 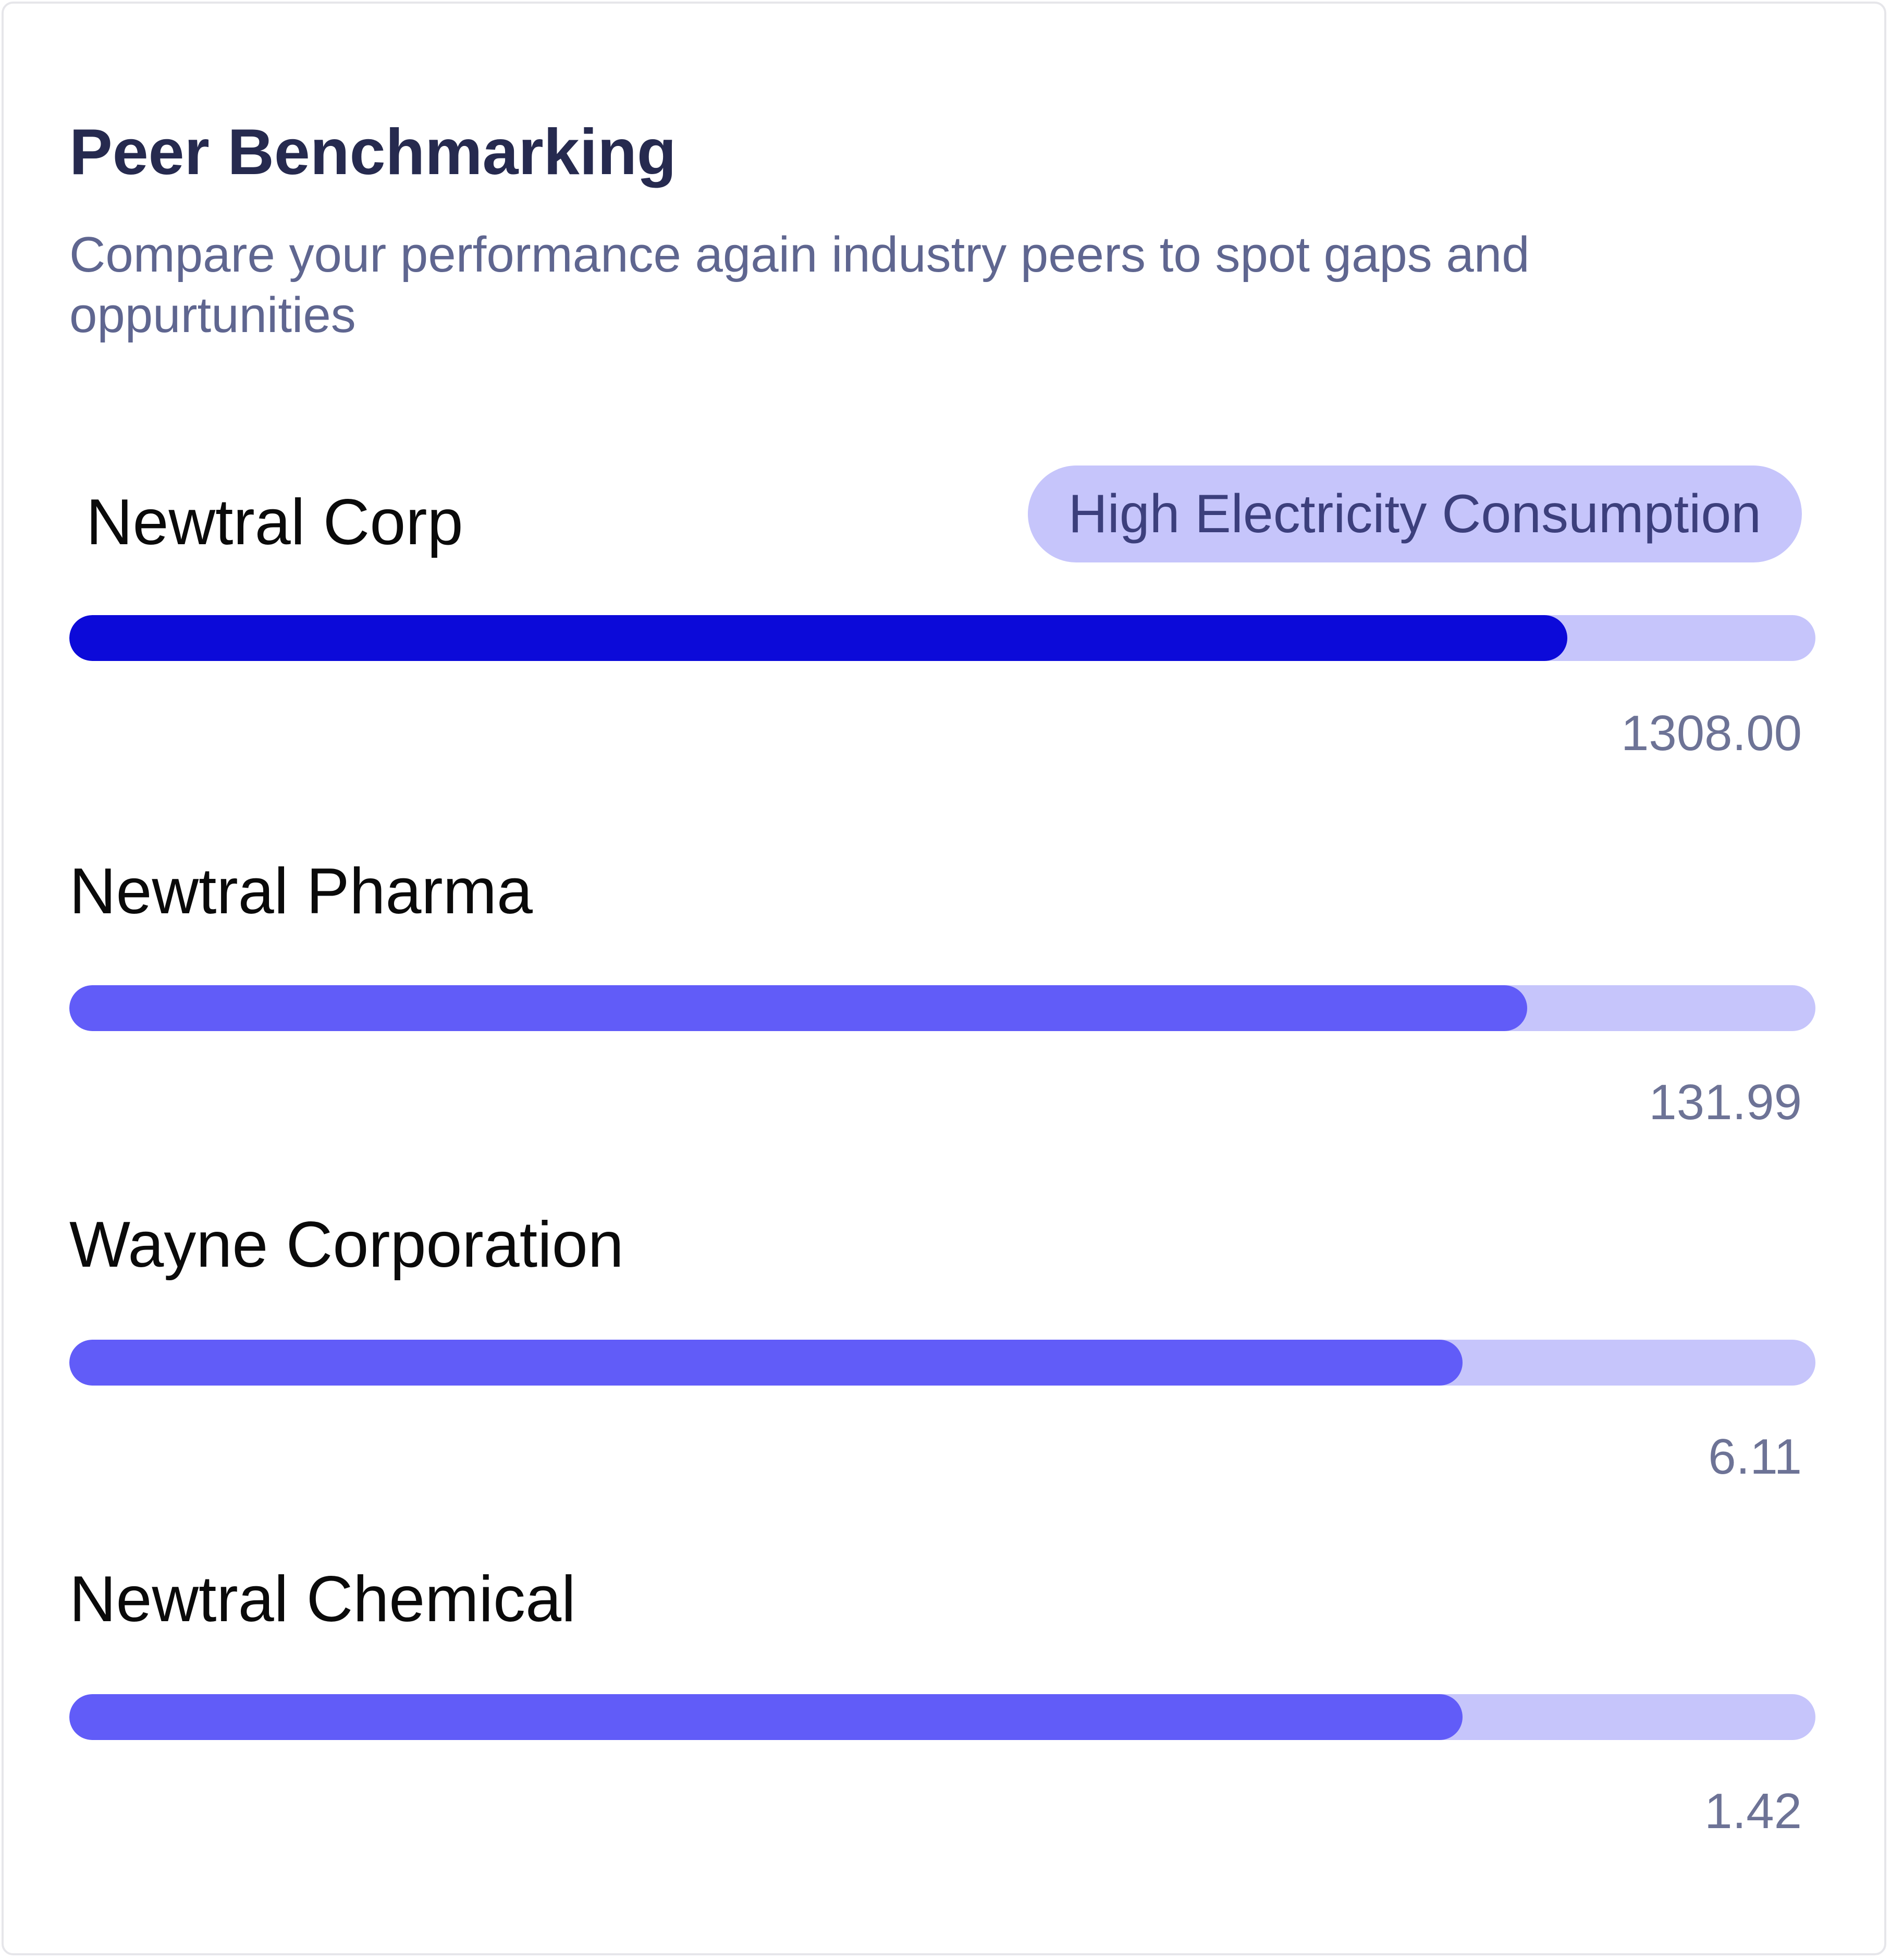 I want to click on peer-name-newtral-corp: Newtral Corp, so click(x=274, y=522).